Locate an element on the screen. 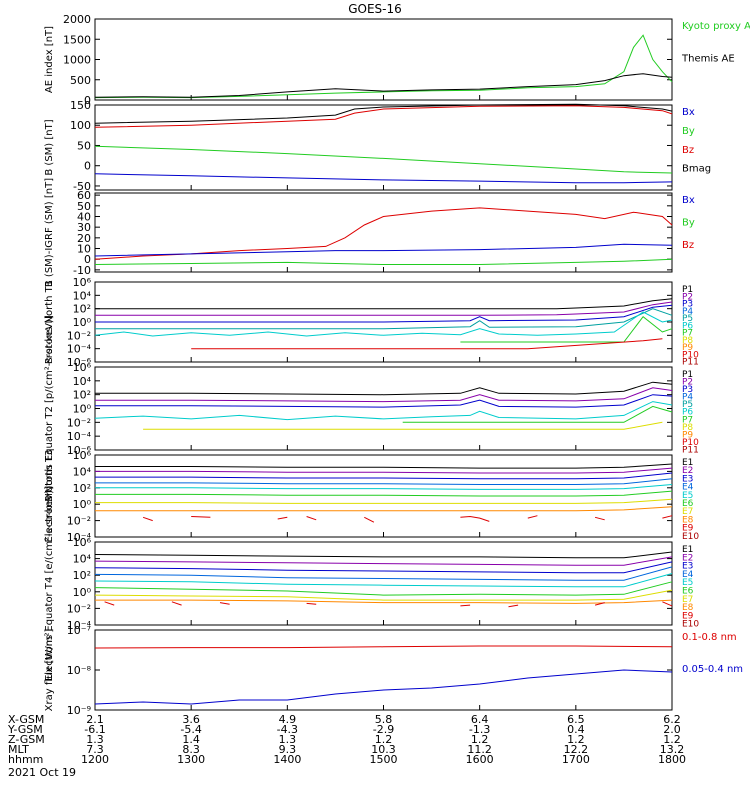  footer-value: 12.2 is located at coordinates (576, 749).